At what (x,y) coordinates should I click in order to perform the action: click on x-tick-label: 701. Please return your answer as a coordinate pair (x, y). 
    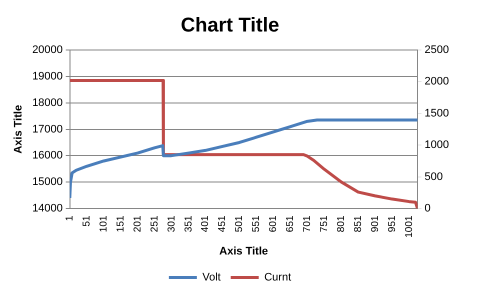
    Looking at the image, I should click on (308, 223).